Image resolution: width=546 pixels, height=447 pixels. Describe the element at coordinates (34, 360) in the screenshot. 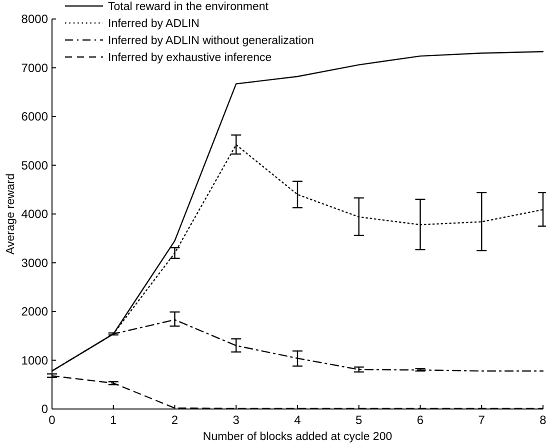

I see `y-tick-label: 1000` at that location.